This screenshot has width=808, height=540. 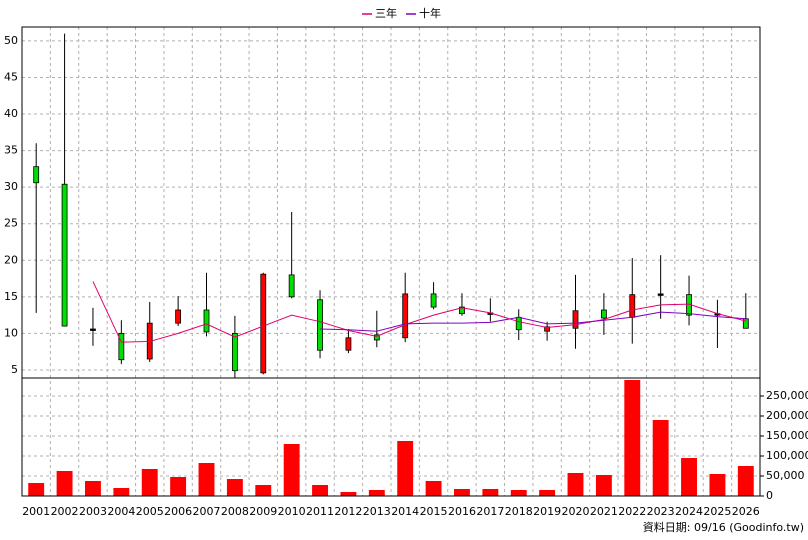 I want to click on x-tick-label: 2014, so click(x=405, y=511).